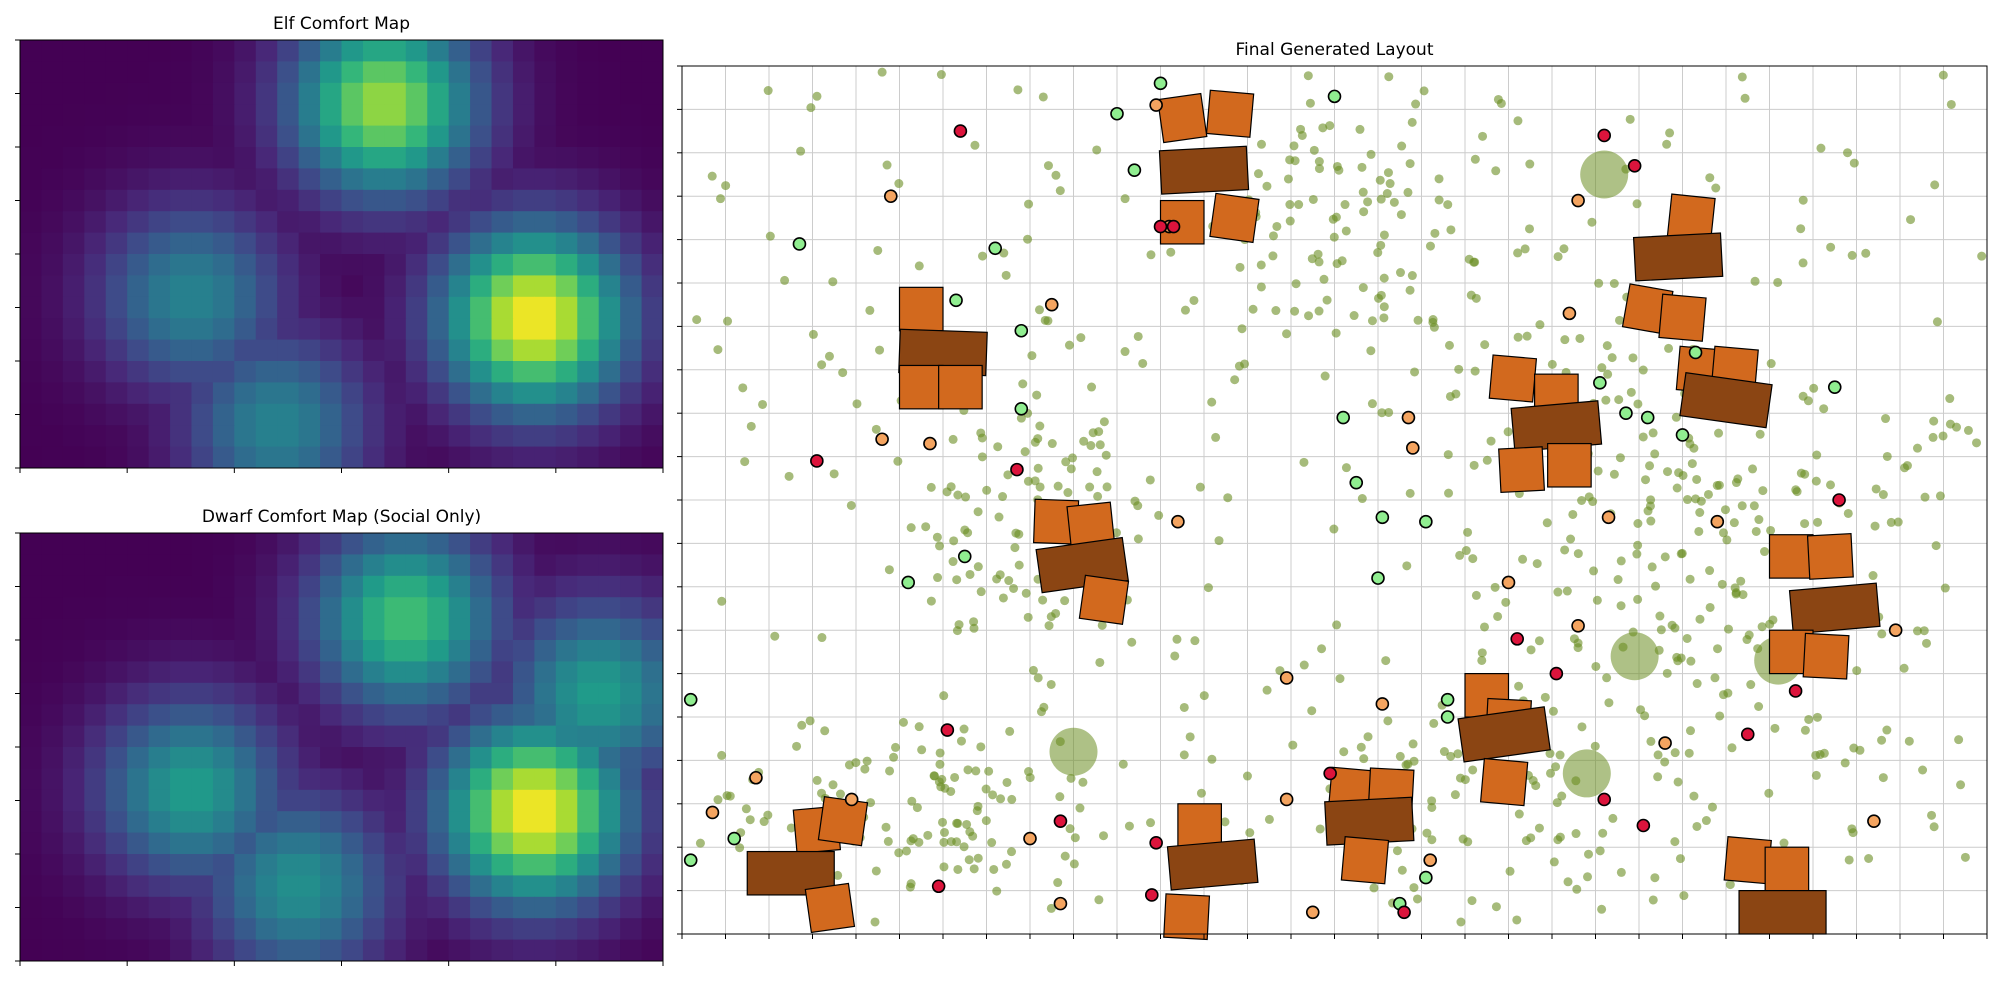 This screenshot has height=1000, width=2000. I want to click on agent-orange, so click(1286, 678).